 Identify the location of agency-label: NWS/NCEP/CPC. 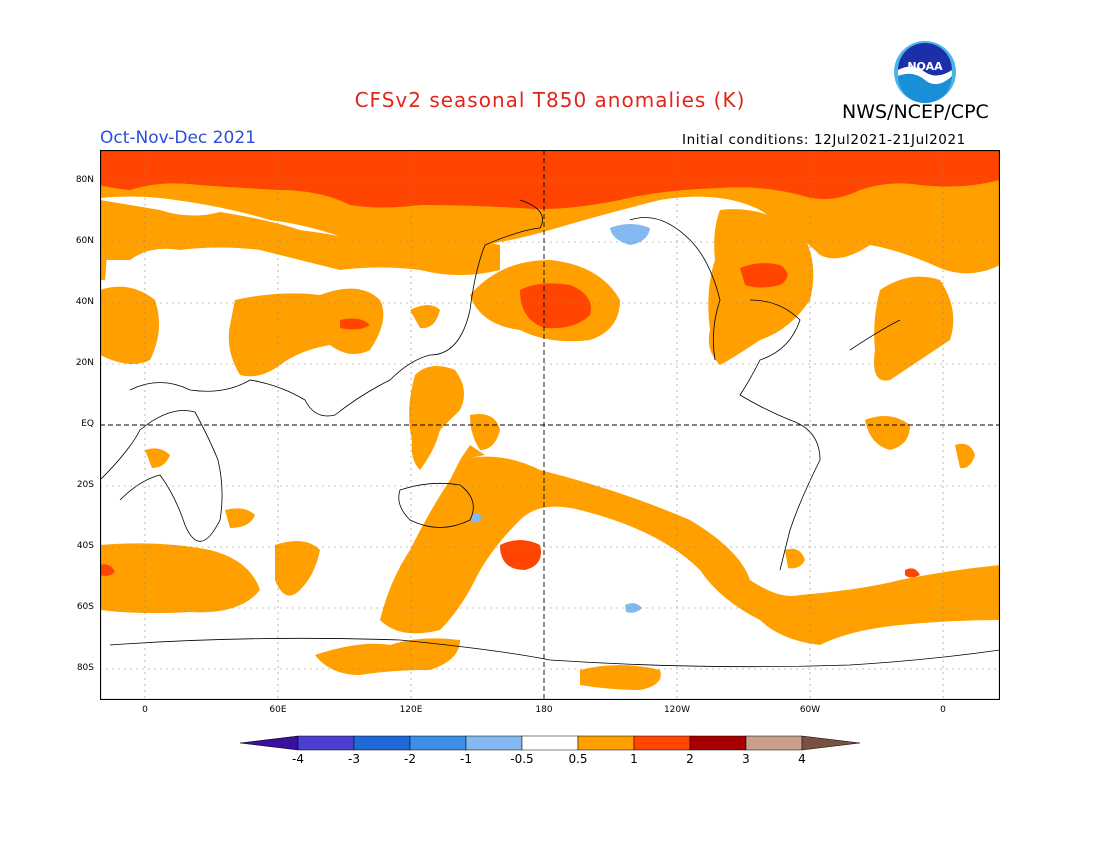
(915, 112).